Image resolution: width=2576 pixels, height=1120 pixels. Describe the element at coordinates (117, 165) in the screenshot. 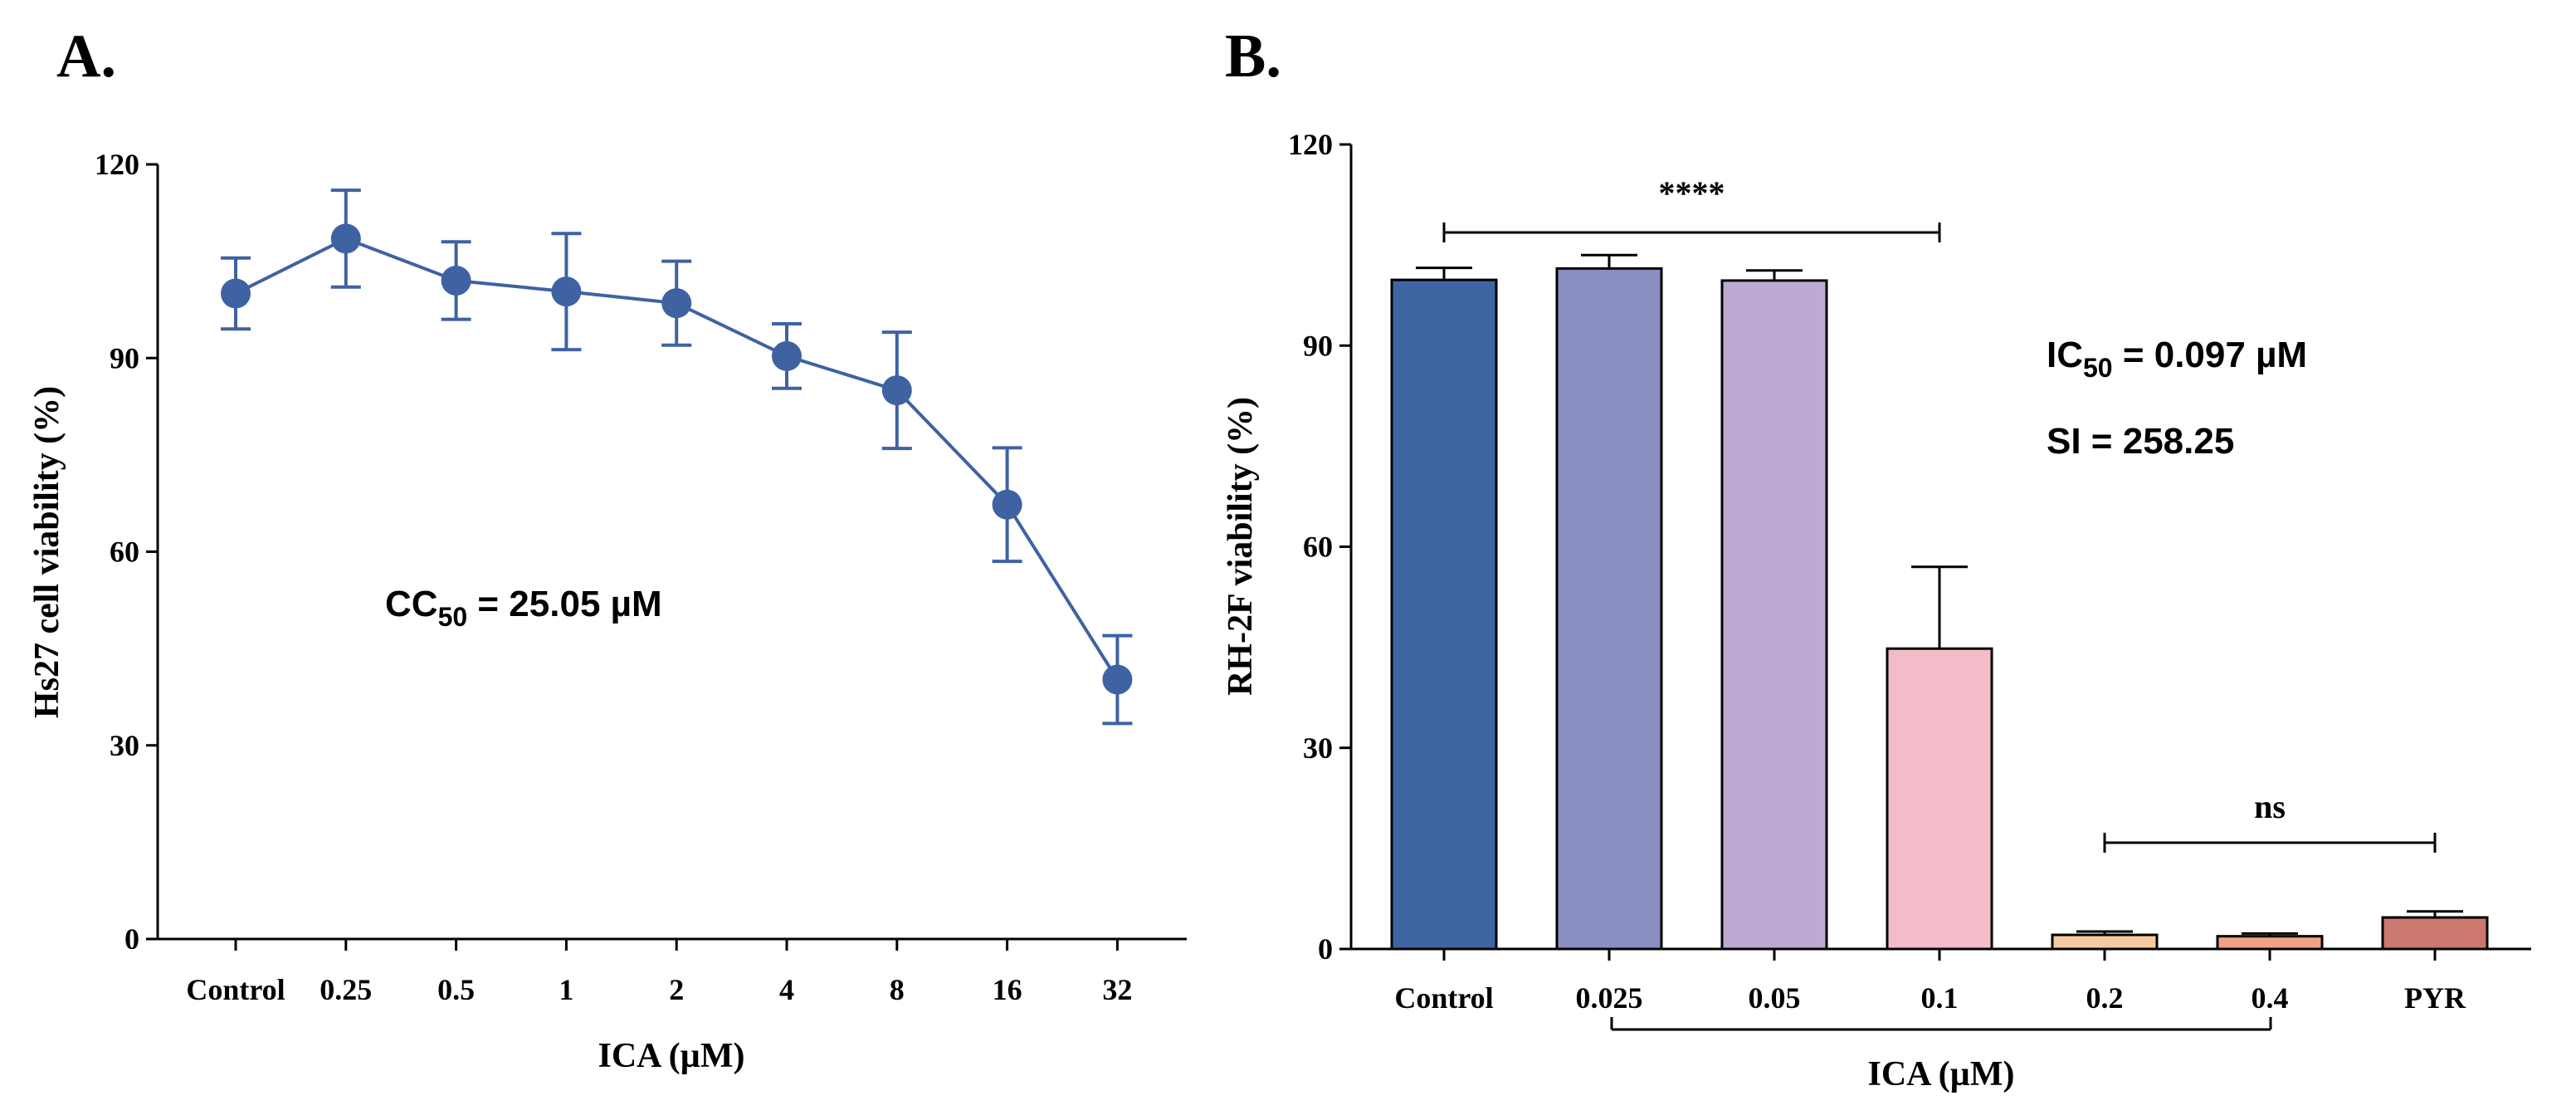

I see `panel-a-y-tick-label: 120` at that location.